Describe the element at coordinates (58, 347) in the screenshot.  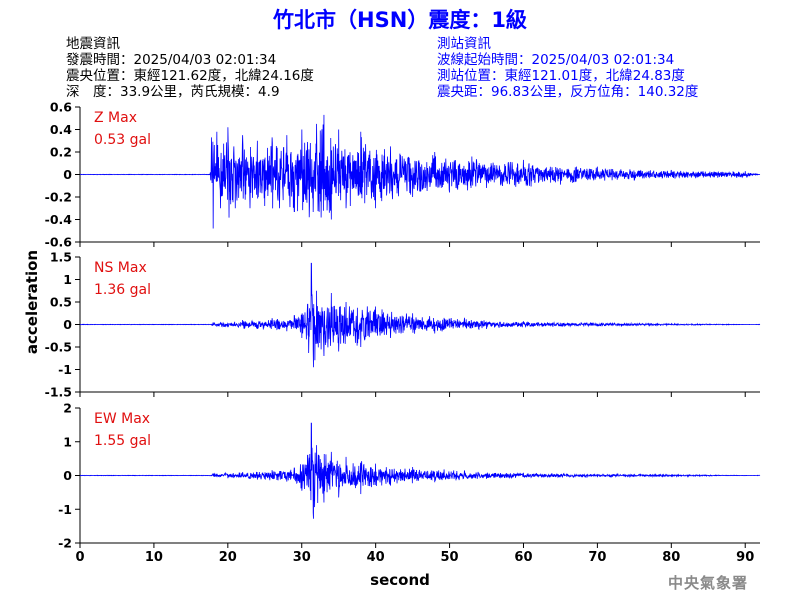
I see `y-tick-label: -0.5` at that location.